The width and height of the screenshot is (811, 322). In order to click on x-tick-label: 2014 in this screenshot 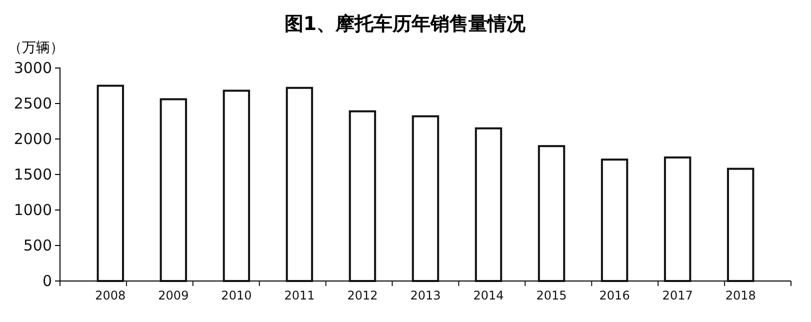, I will do `click(488, 295)`.